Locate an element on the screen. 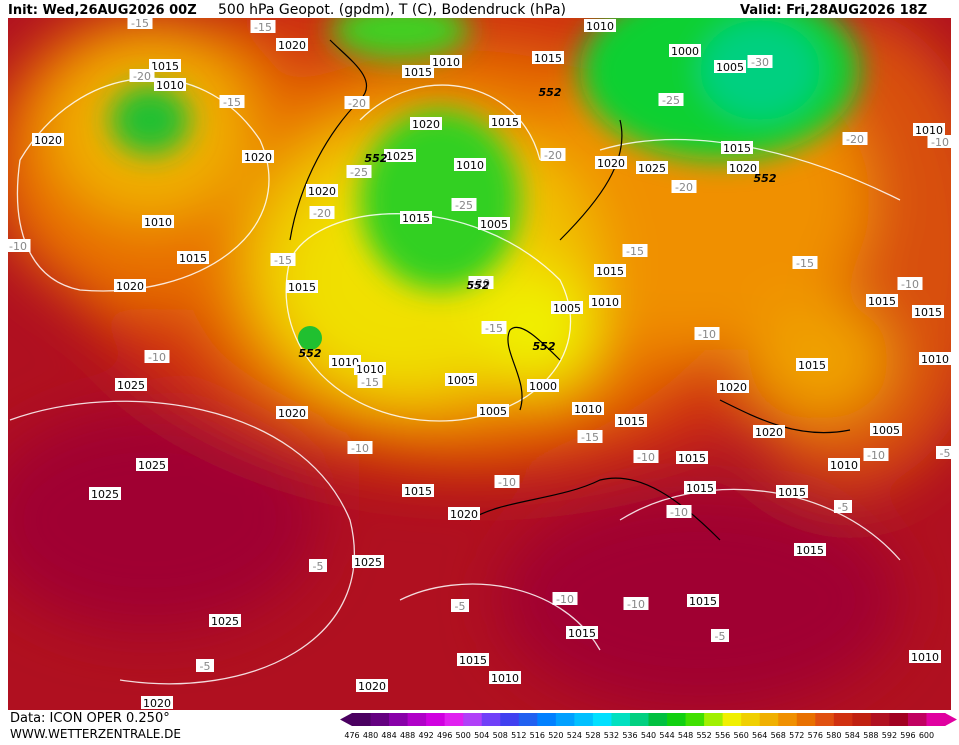 This screenshot has height=745, width=959. colorbar-label: 480 is located at coordinates (370, 735).